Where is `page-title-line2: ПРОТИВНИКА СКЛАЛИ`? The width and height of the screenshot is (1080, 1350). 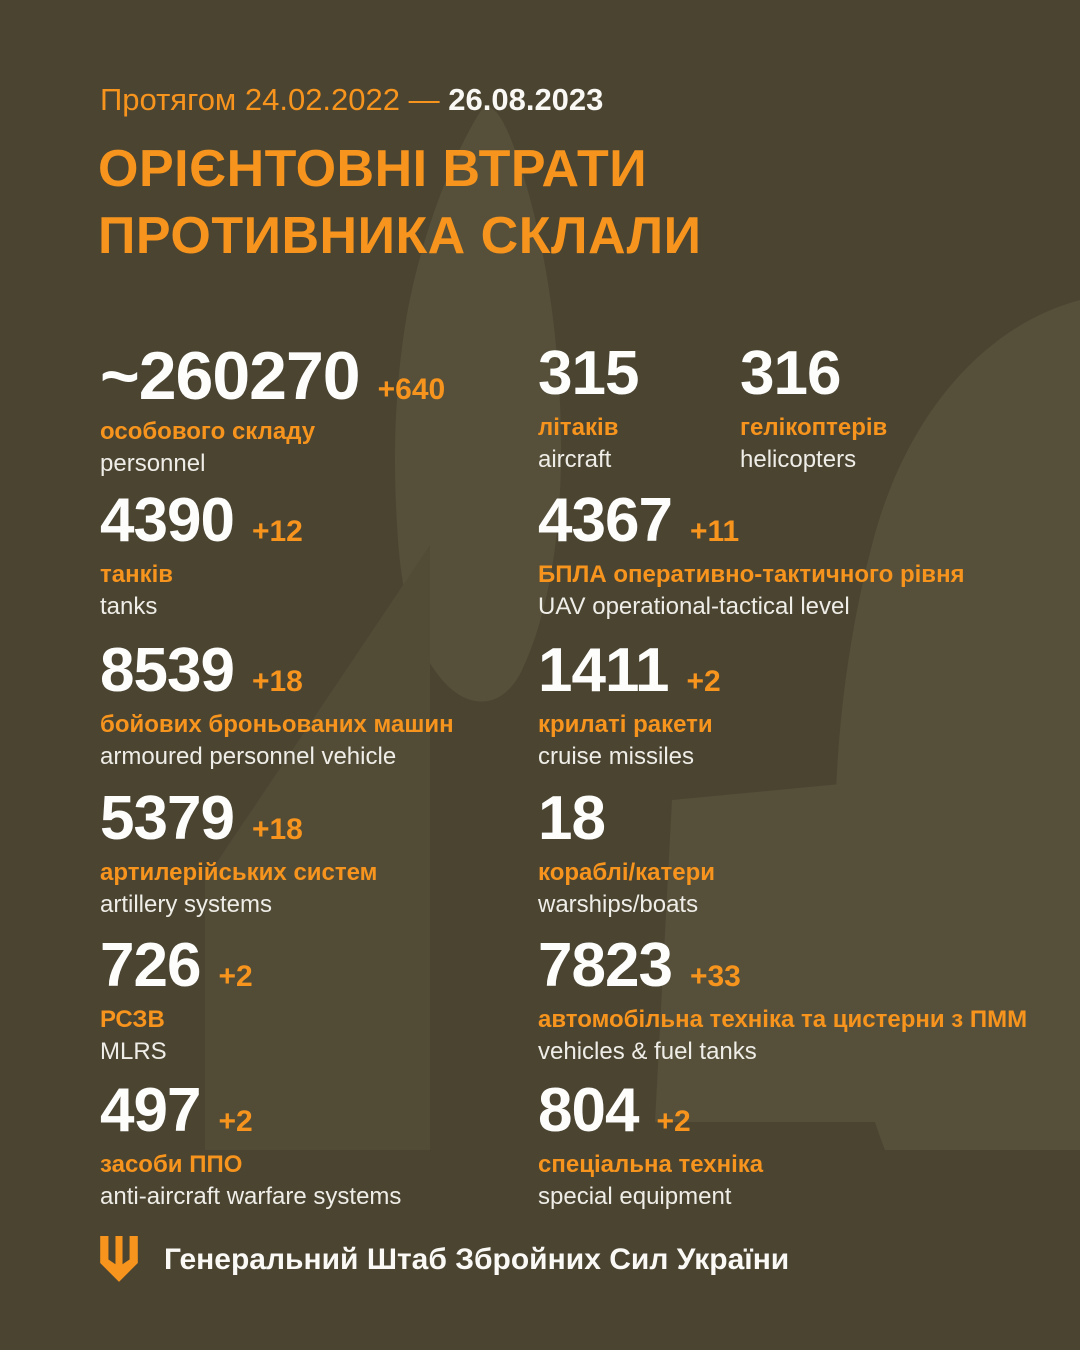 page-title-line2: ПРОТИВНИКА СКЛАЛИ is located at coordinates (400, 236).